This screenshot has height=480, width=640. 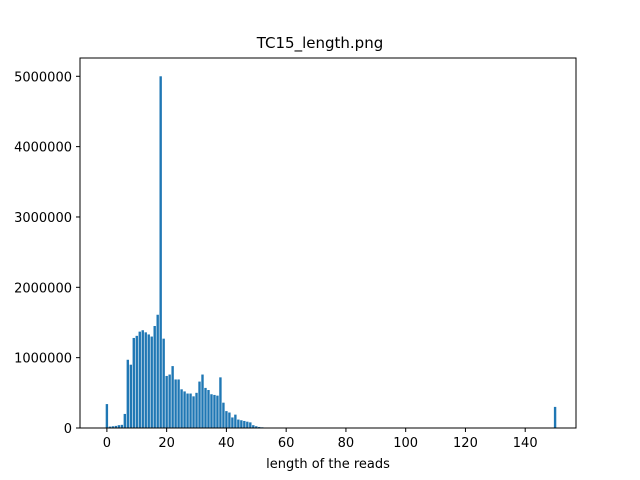 What do you see at coordinates (525, 443) in the screenshot?
I see `x-tick-label: 140` at bounding box center [525, 443].